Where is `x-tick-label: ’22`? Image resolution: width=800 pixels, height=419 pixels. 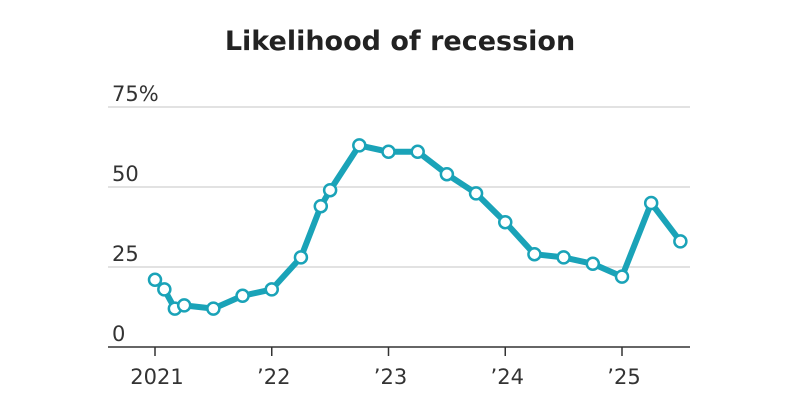 x-tick-label: ’22 is located at coordinates (273, 377).